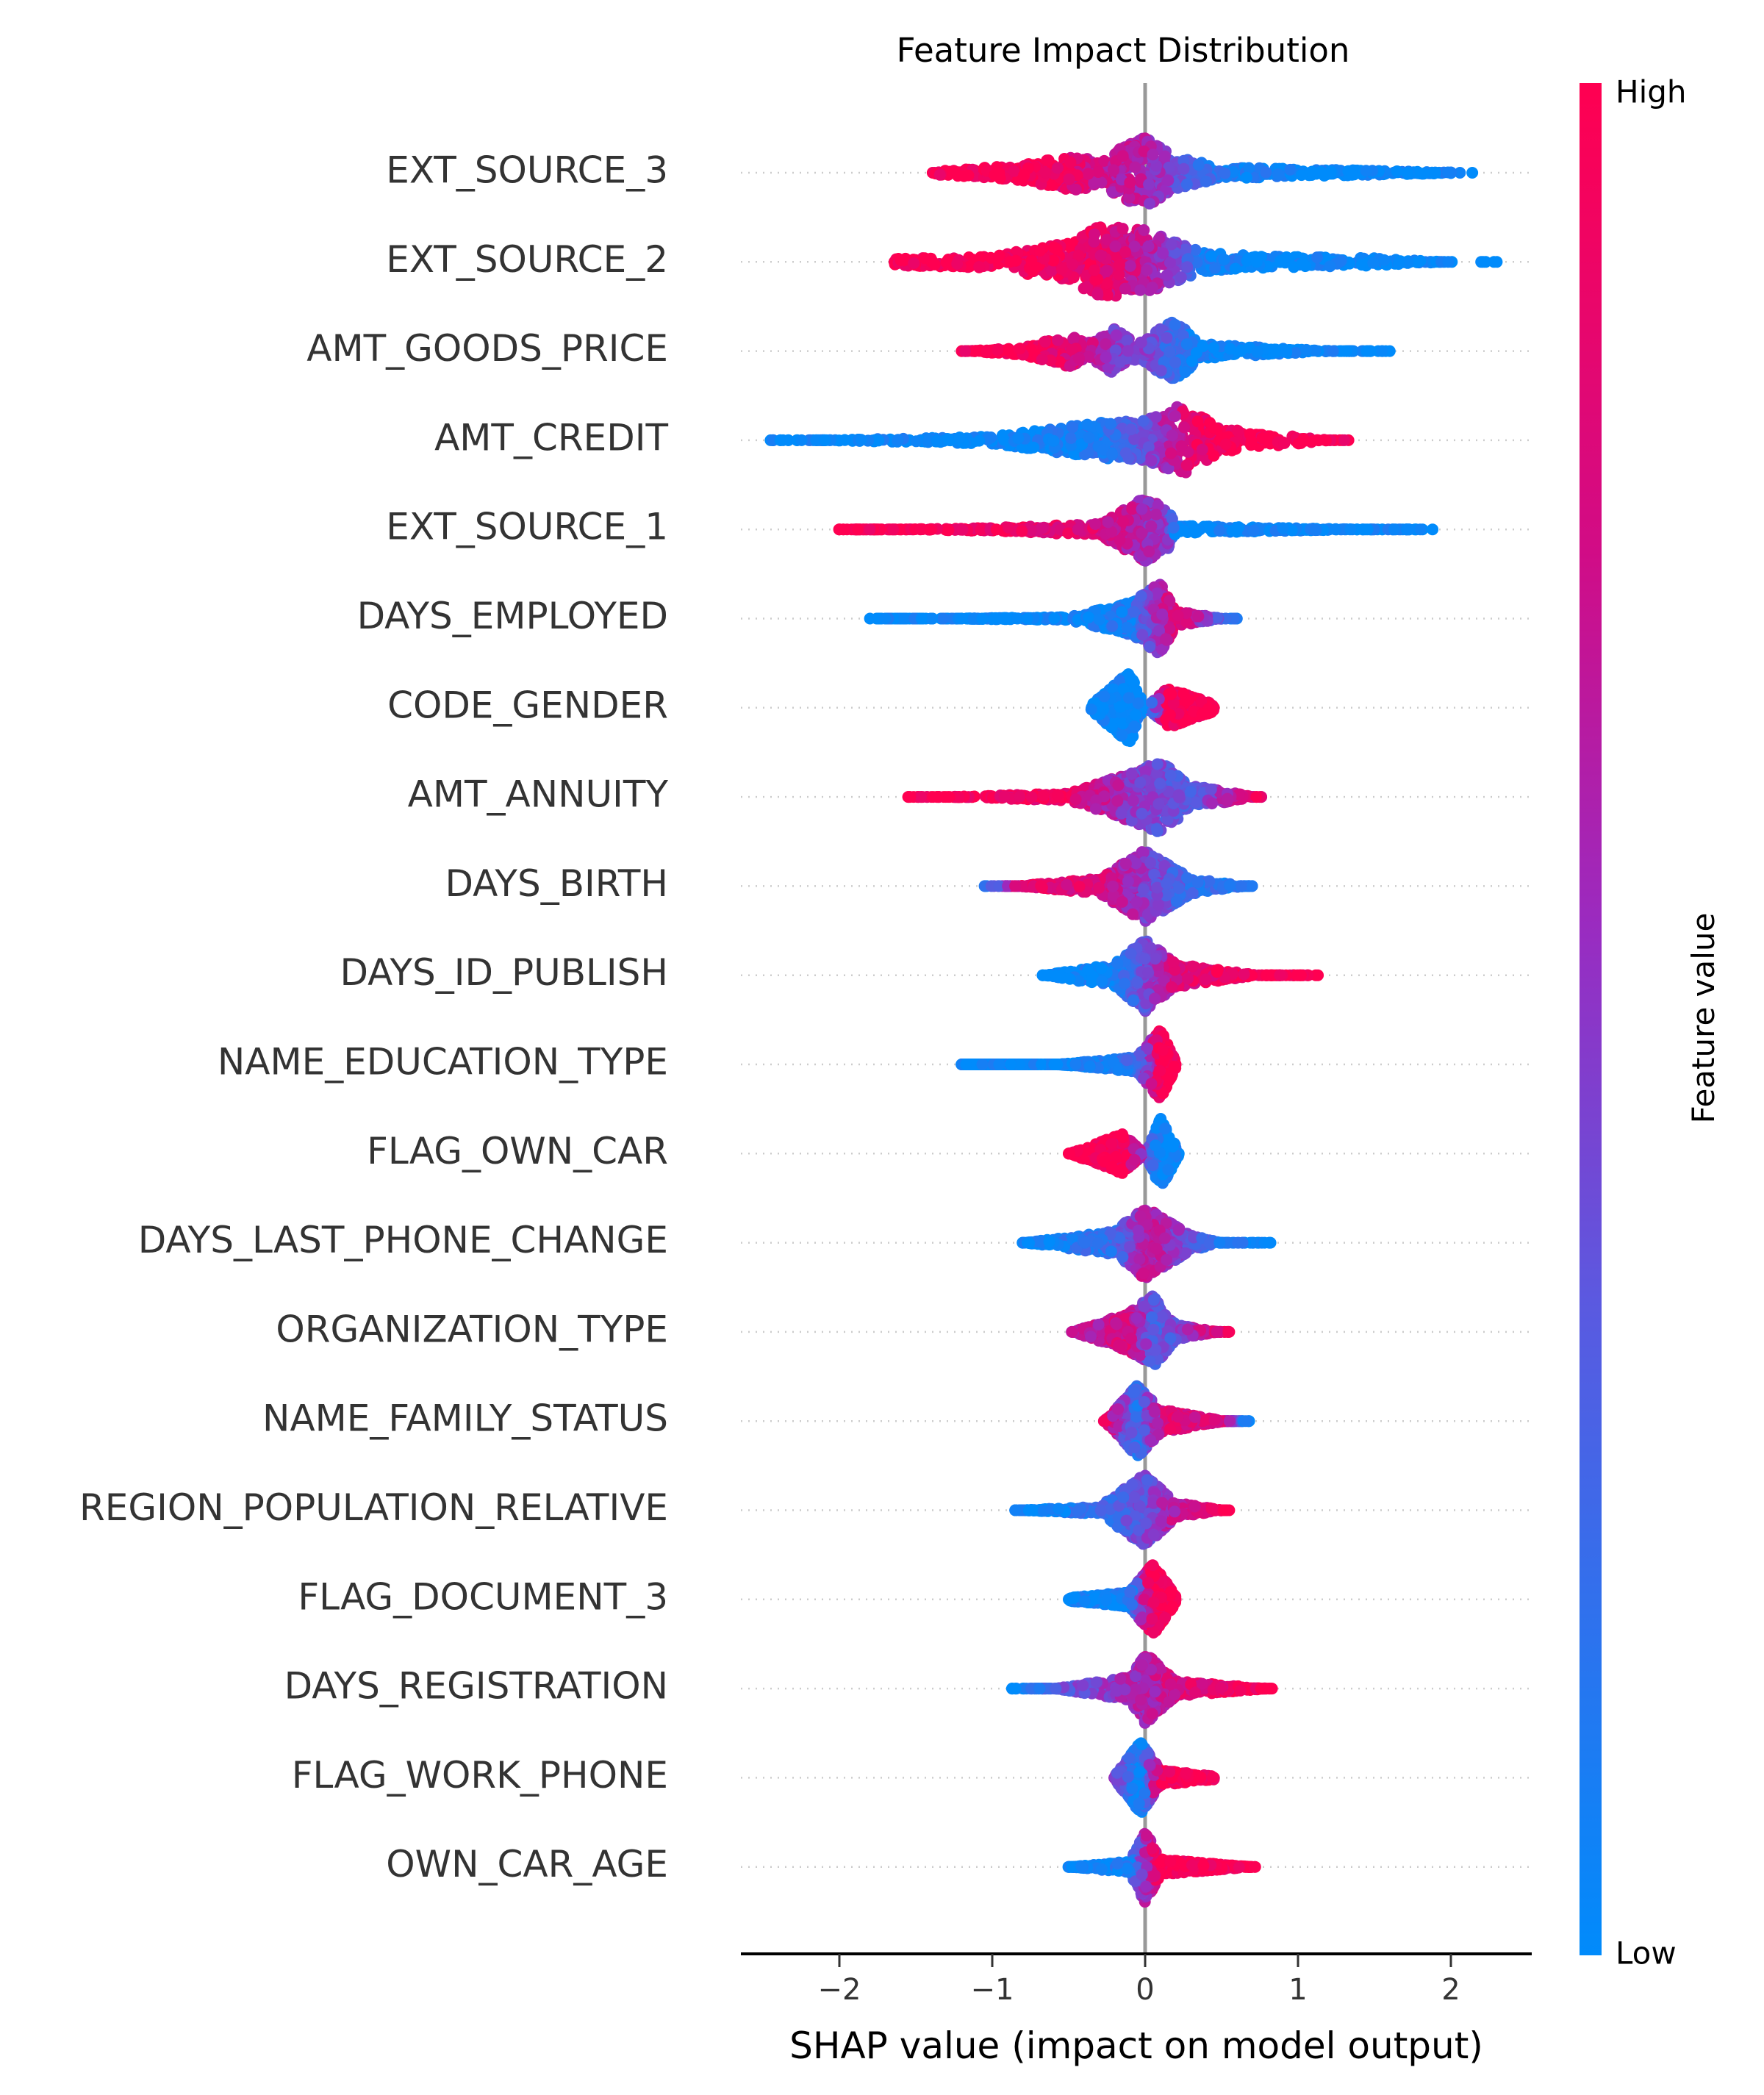 This screenshot has width=1764, height=2095. I want to click on chart-title: Feature Impact Distribution, so click(1123, 50).